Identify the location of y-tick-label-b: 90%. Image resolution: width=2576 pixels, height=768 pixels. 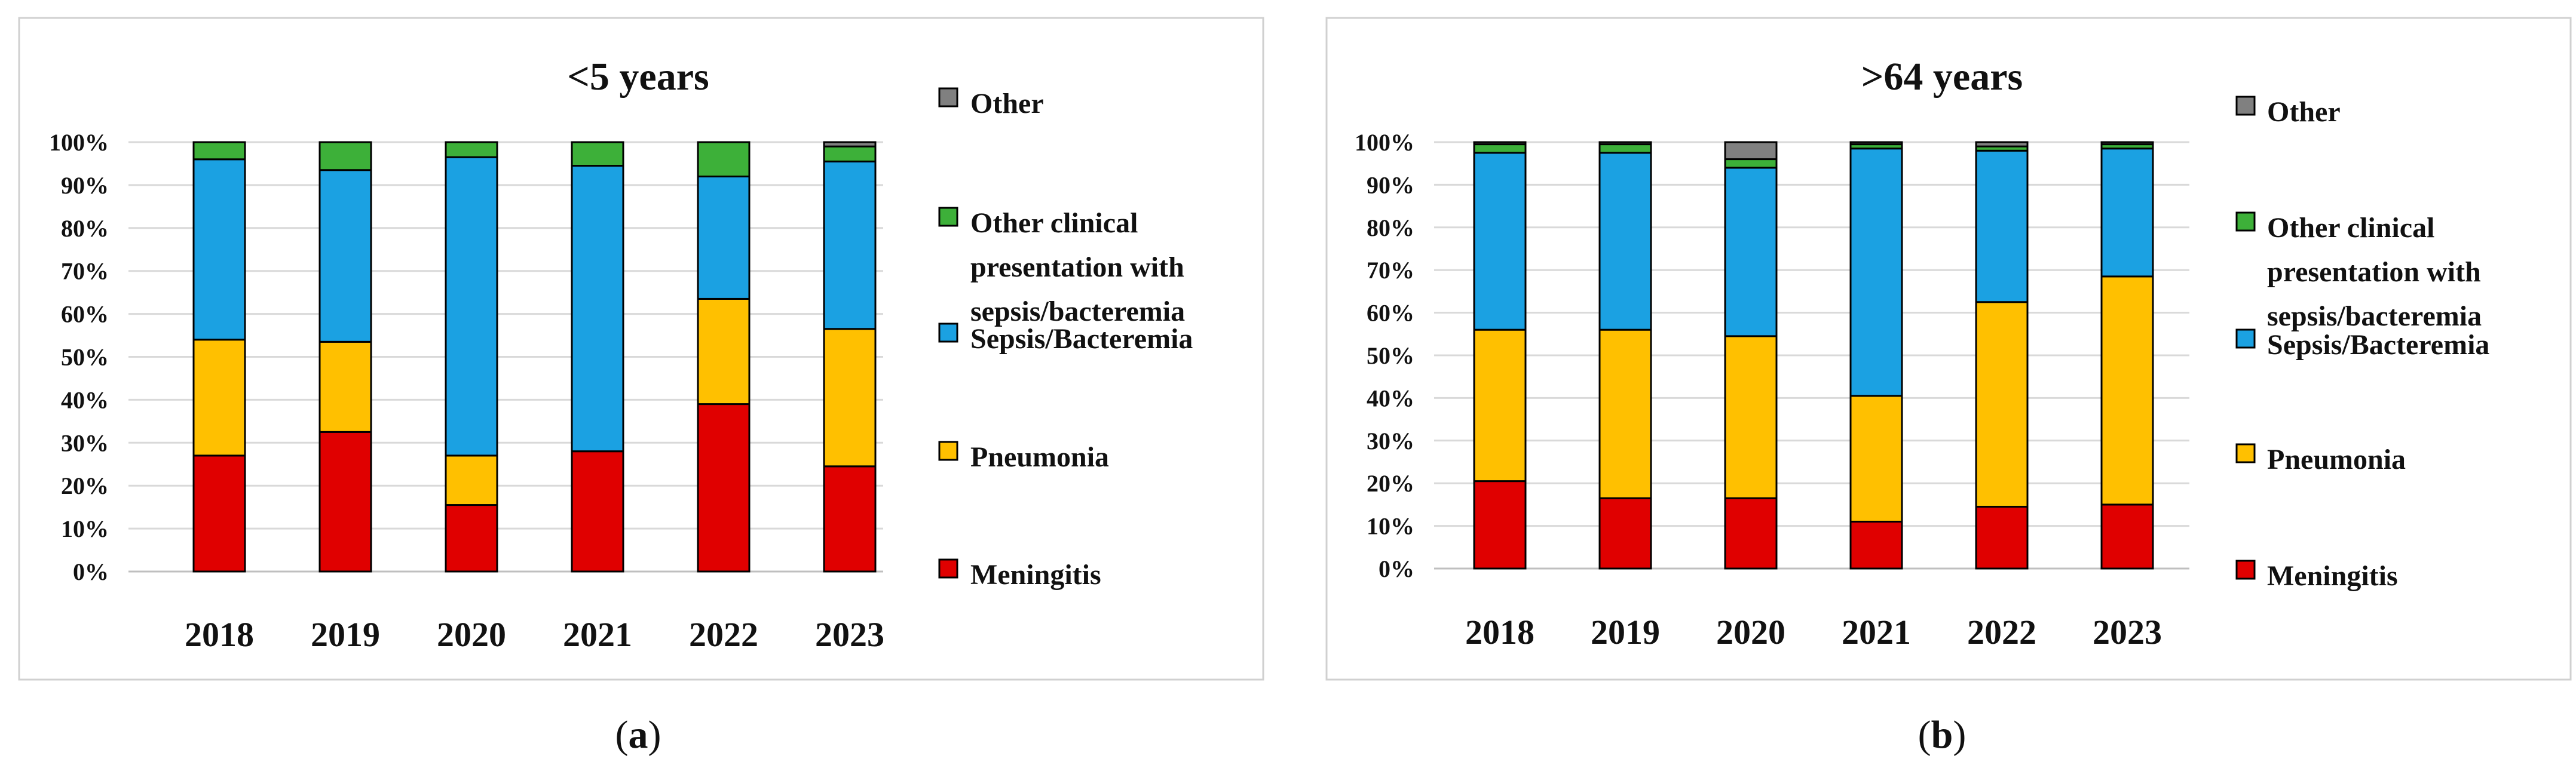
(1390, 185).